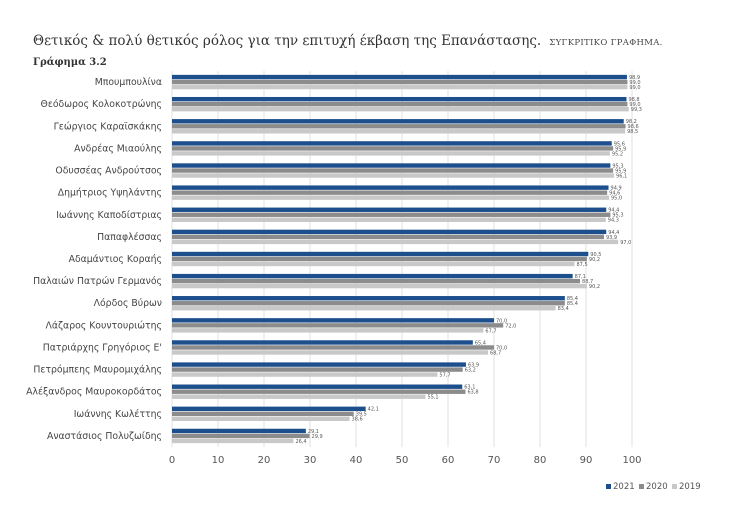 Image resolution: width=734 pixels, height=512 pixels. What do you see at coordinates (620, 171) in the screenshot?
I see `value-label-2020: 95,9` at bounding box center [620, 171].